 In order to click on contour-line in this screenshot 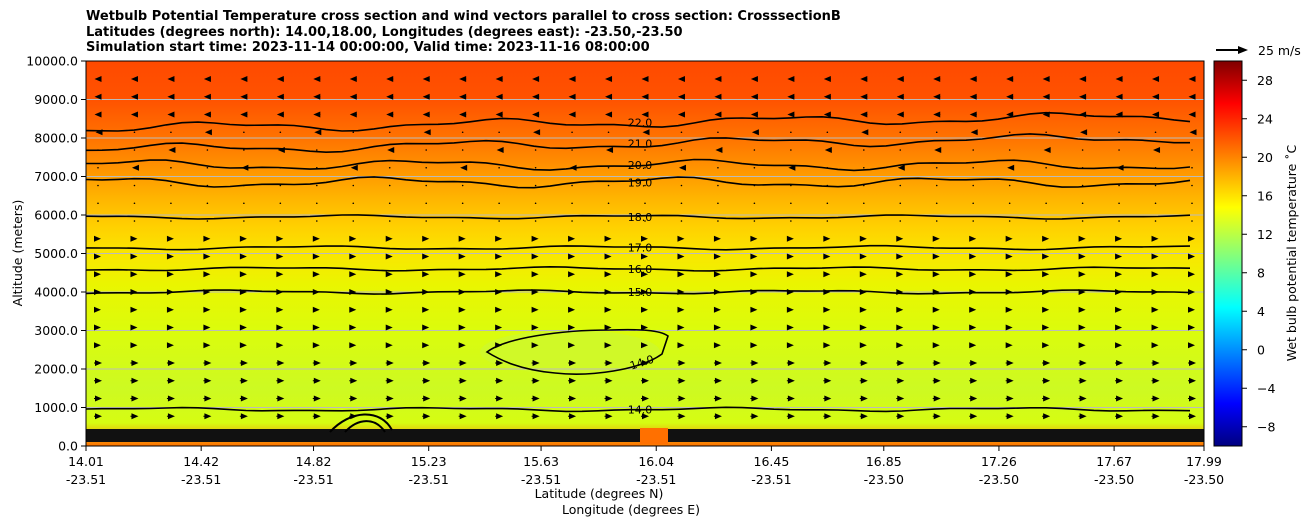, I will do `click(638, 182)`.